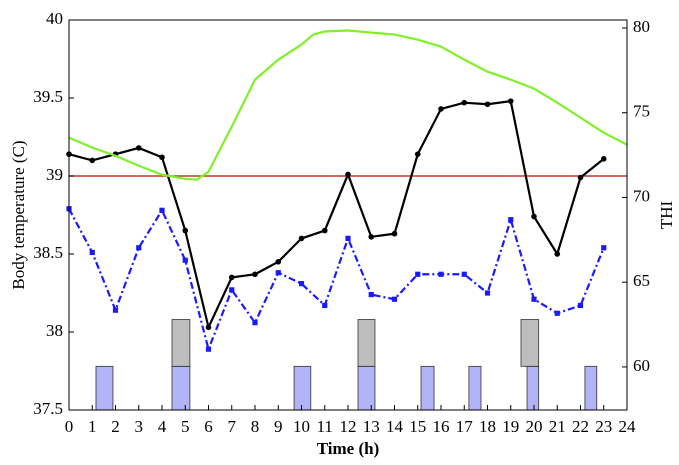 The width and height of the screenshot is (679, 465). I want to click on x-tick-label: 11, so click(325, 426).